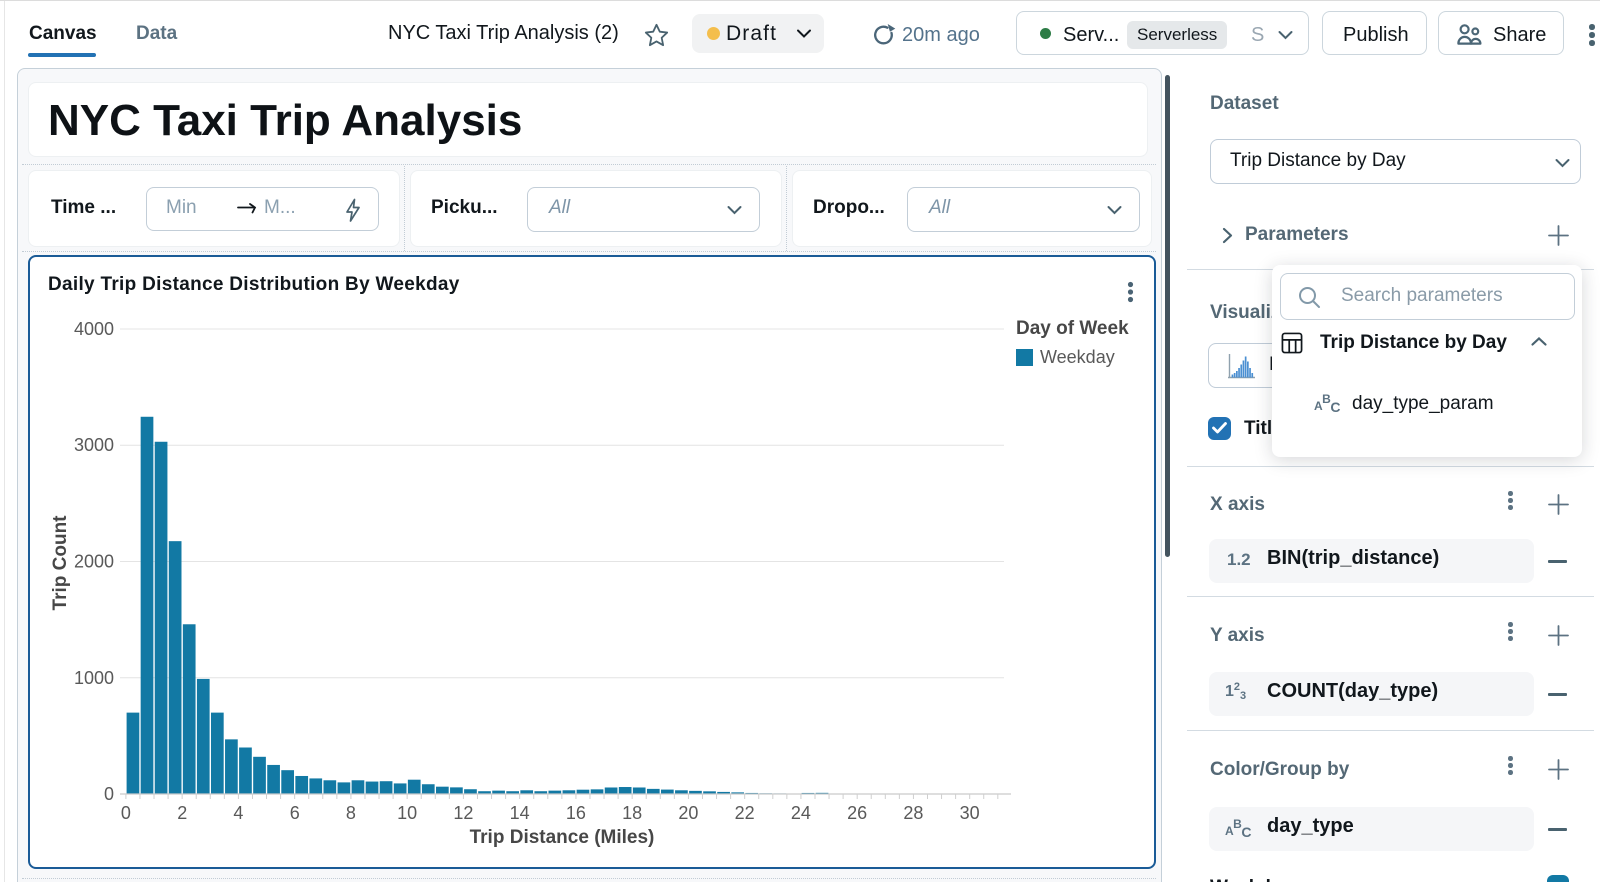  Describe the element at coordinates (632, 813) in the screenshot. I see `svg-text: 18` at that location.